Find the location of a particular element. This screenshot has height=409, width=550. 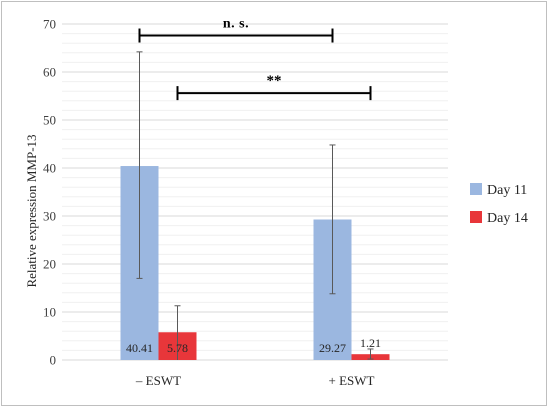

y-tick-label: 50 is located at coordinates (49, 120).